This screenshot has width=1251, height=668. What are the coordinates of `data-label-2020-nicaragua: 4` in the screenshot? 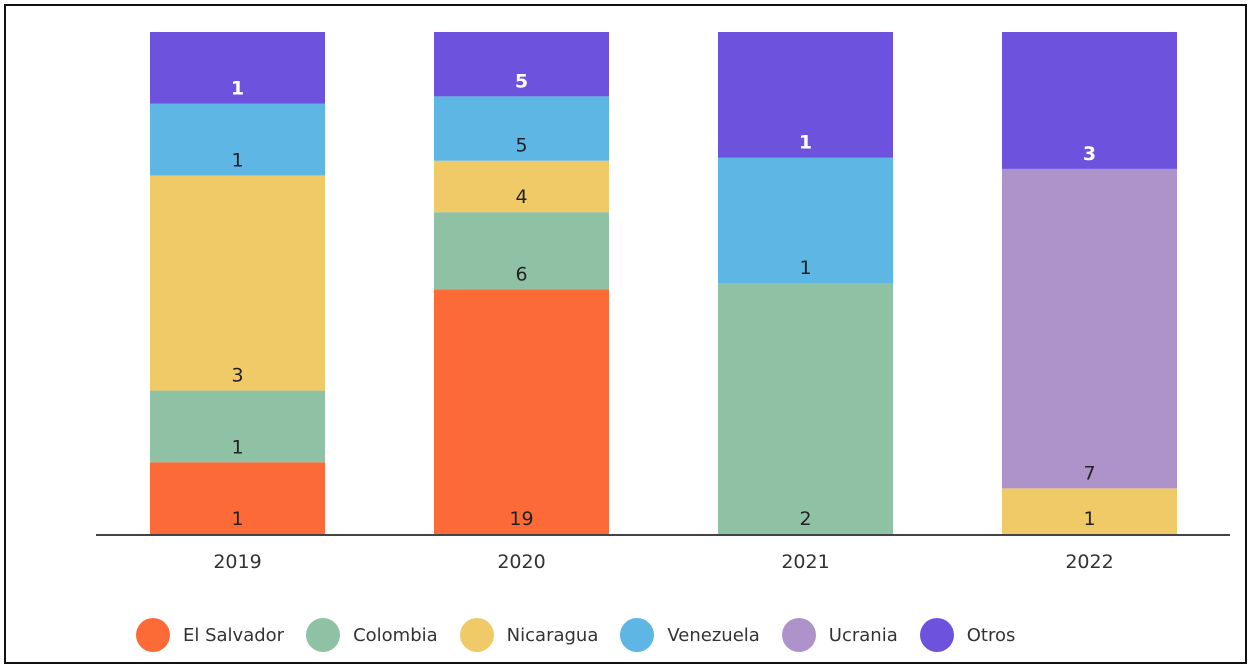 It's located at (521, 197).